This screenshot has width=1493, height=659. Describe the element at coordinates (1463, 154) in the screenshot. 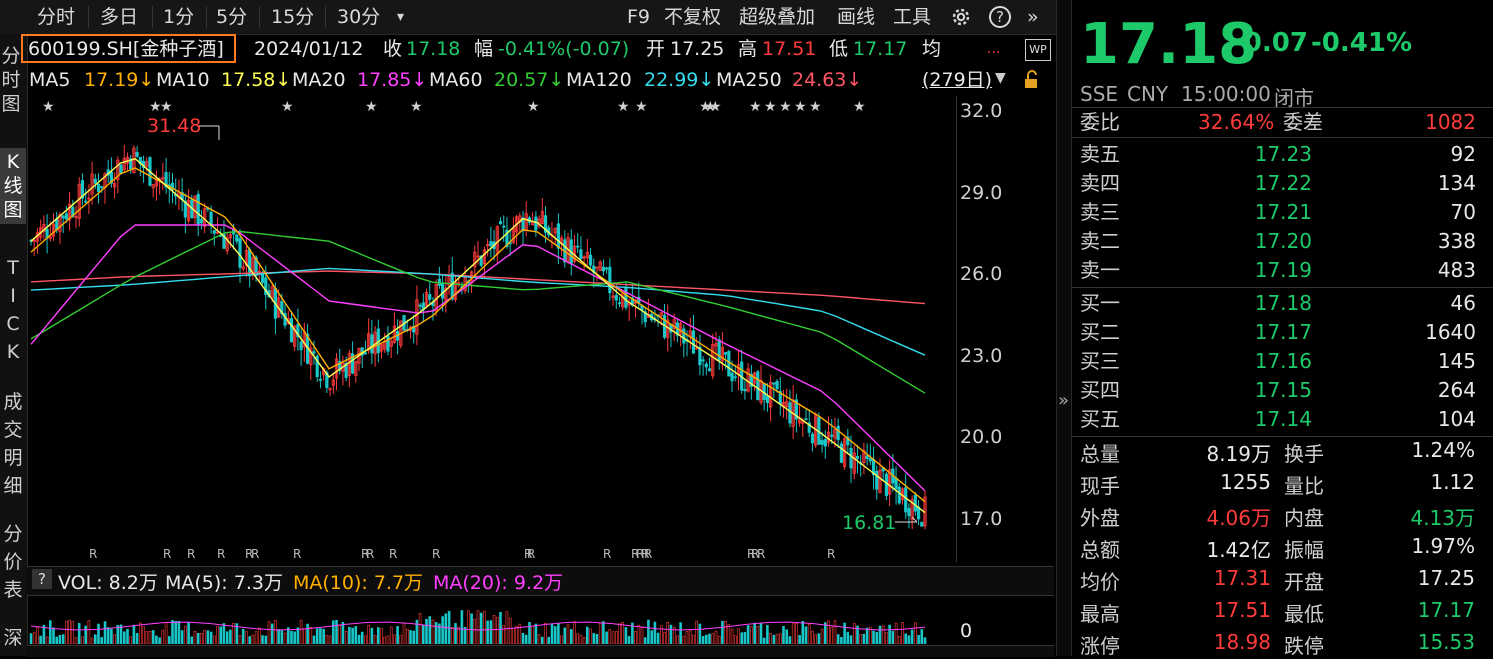

I see `ask-volume: 92` at that location.